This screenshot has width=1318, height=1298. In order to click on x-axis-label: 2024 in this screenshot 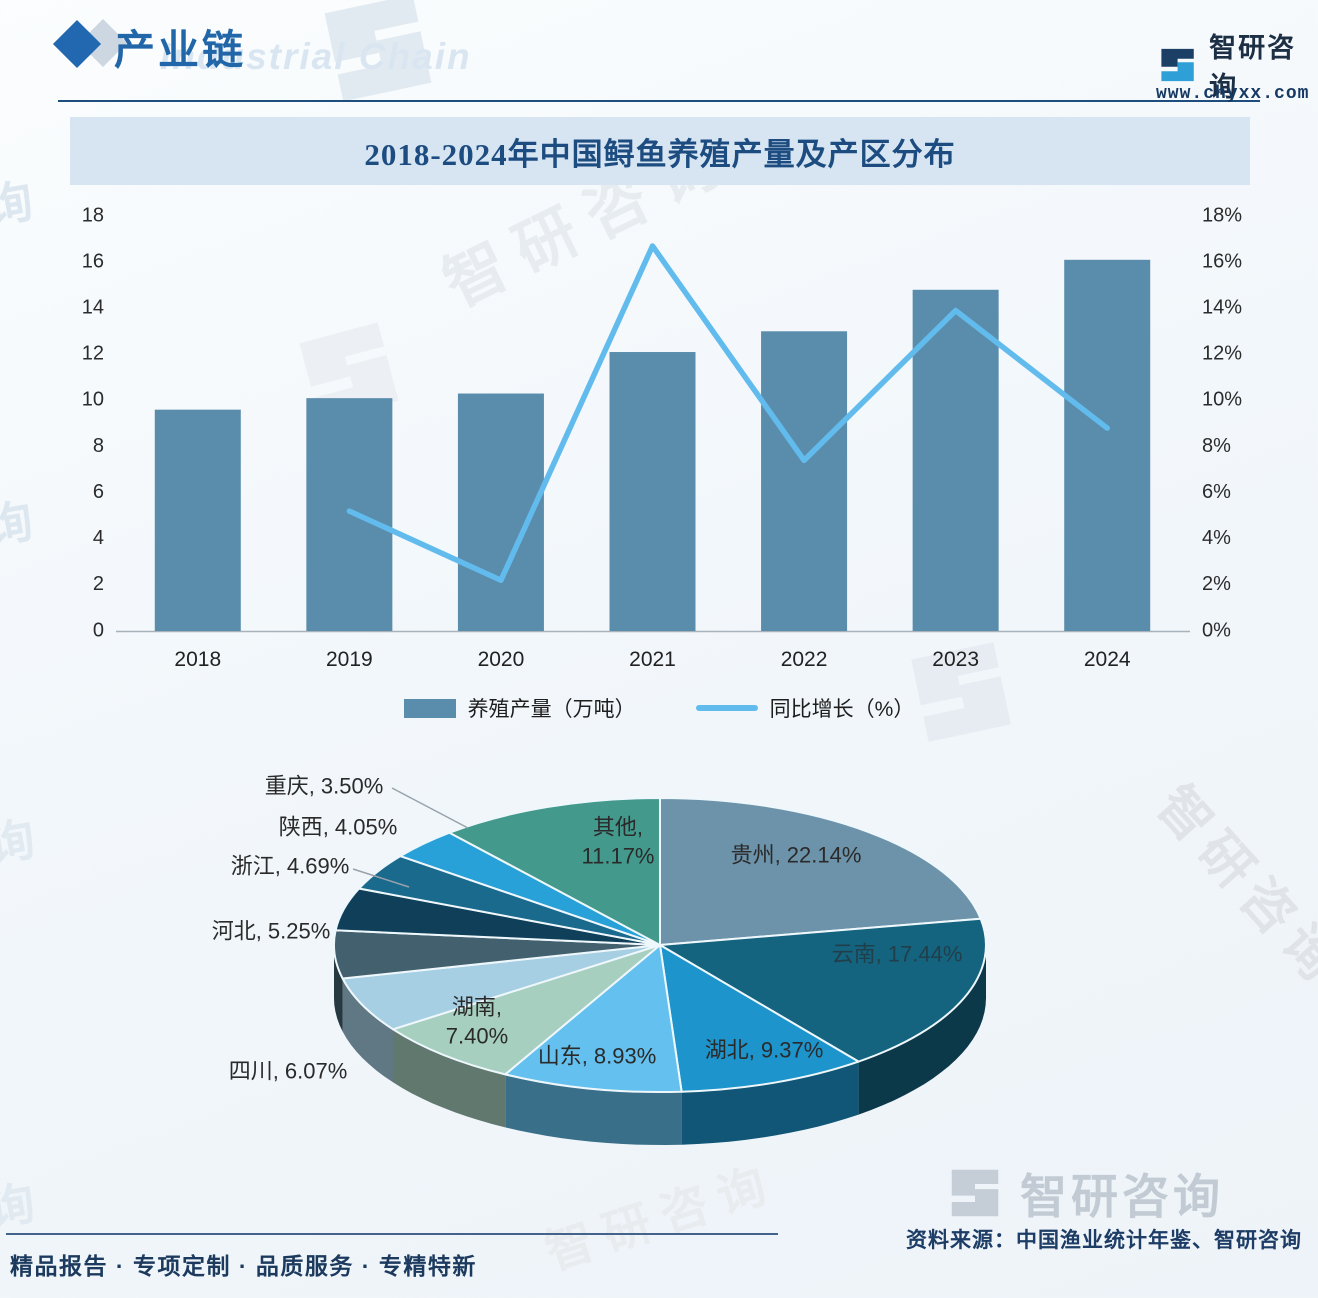, I will do `click(1107, 659)`.